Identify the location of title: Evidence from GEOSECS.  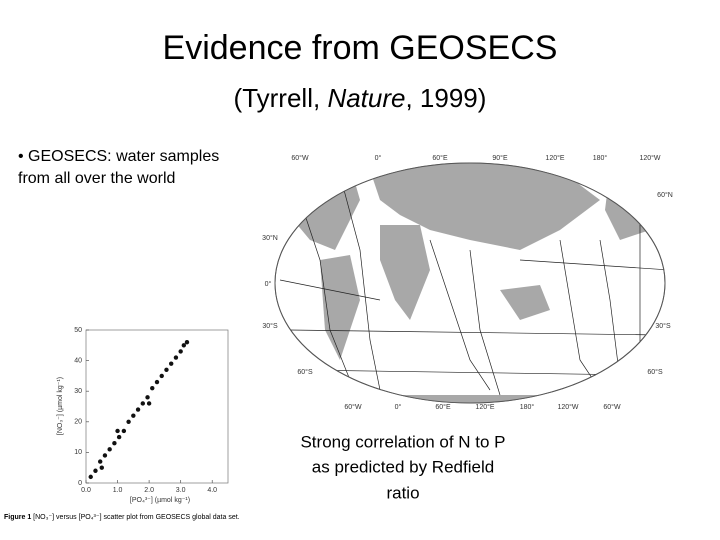
(360, 48).